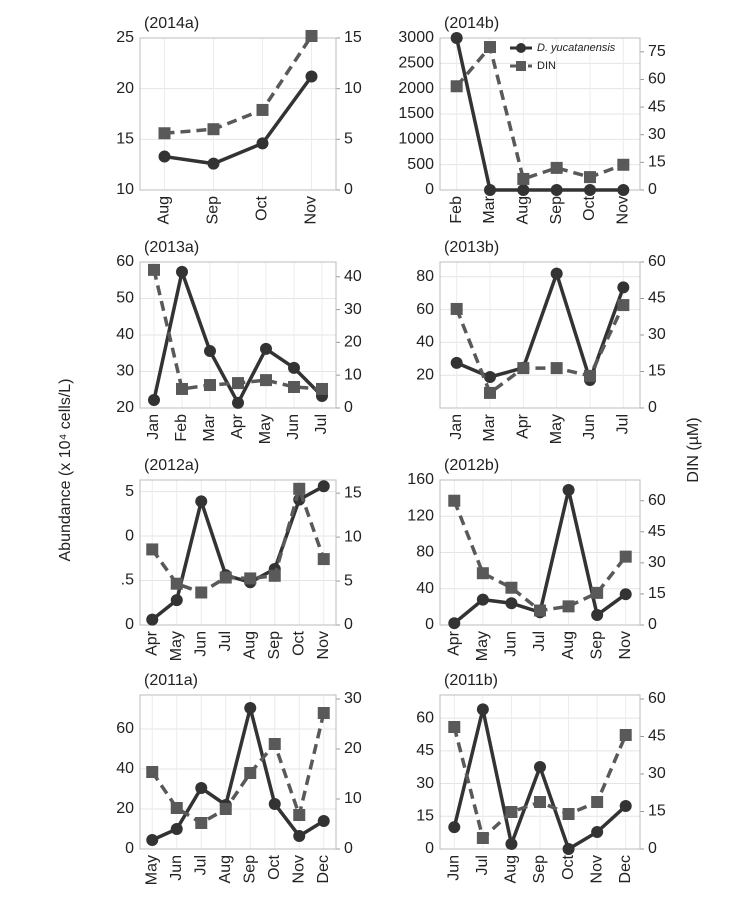 The width and height of the screenshot is (737, 902). Describe the element at coordinates (576, 48) in the screenshot. I see `legend-label: D. yucatanensis` at that location.